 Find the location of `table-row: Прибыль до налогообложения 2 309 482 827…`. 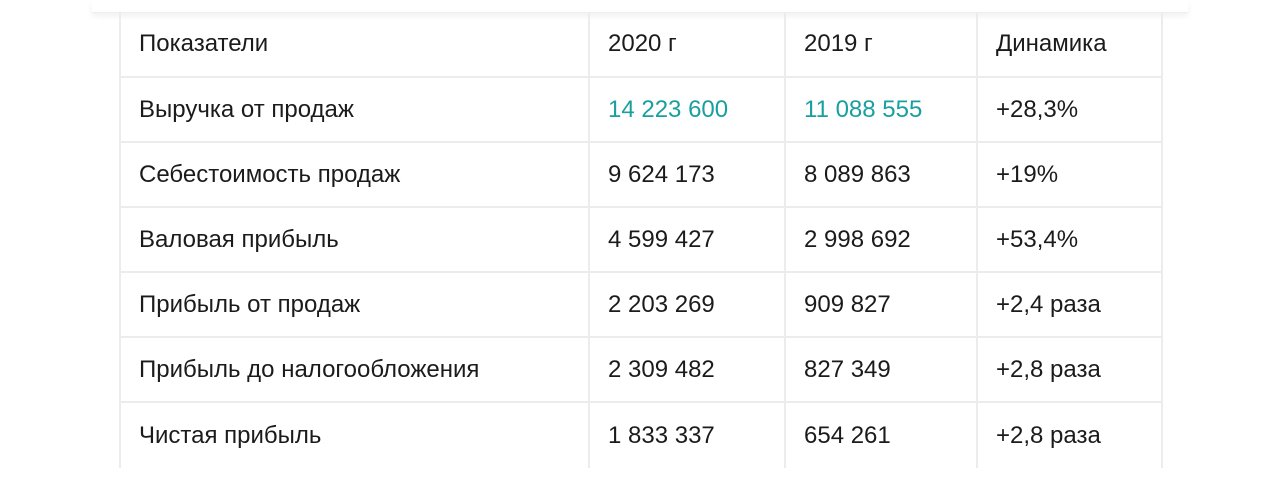

table-row: Прибыль до налогообложения 2 309 482 827… is located at coordinates (641, 369).